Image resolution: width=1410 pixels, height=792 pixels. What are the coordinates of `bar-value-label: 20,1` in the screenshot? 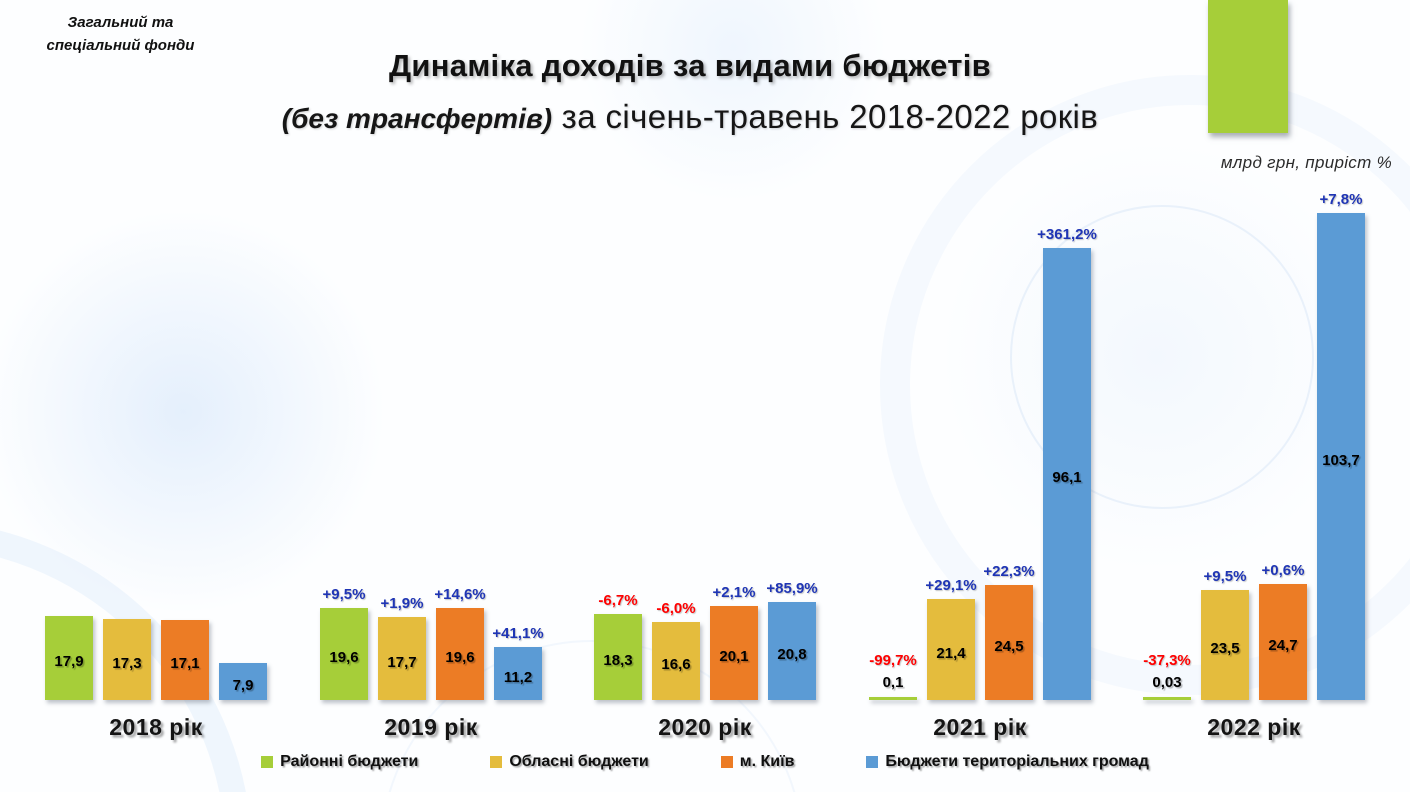 It's located at (734, 656).